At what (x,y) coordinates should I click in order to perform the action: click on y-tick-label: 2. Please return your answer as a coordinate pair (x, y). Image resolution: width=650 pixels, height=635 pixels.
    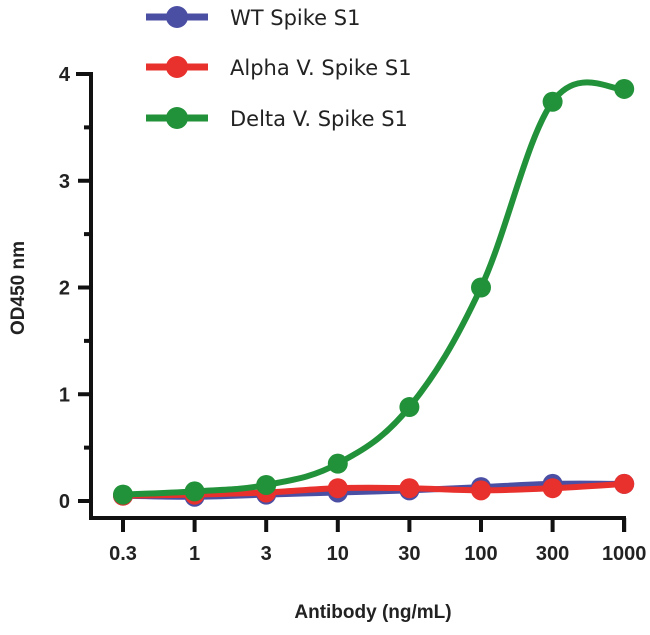
    Looking at the image, I should click on (64, 289).